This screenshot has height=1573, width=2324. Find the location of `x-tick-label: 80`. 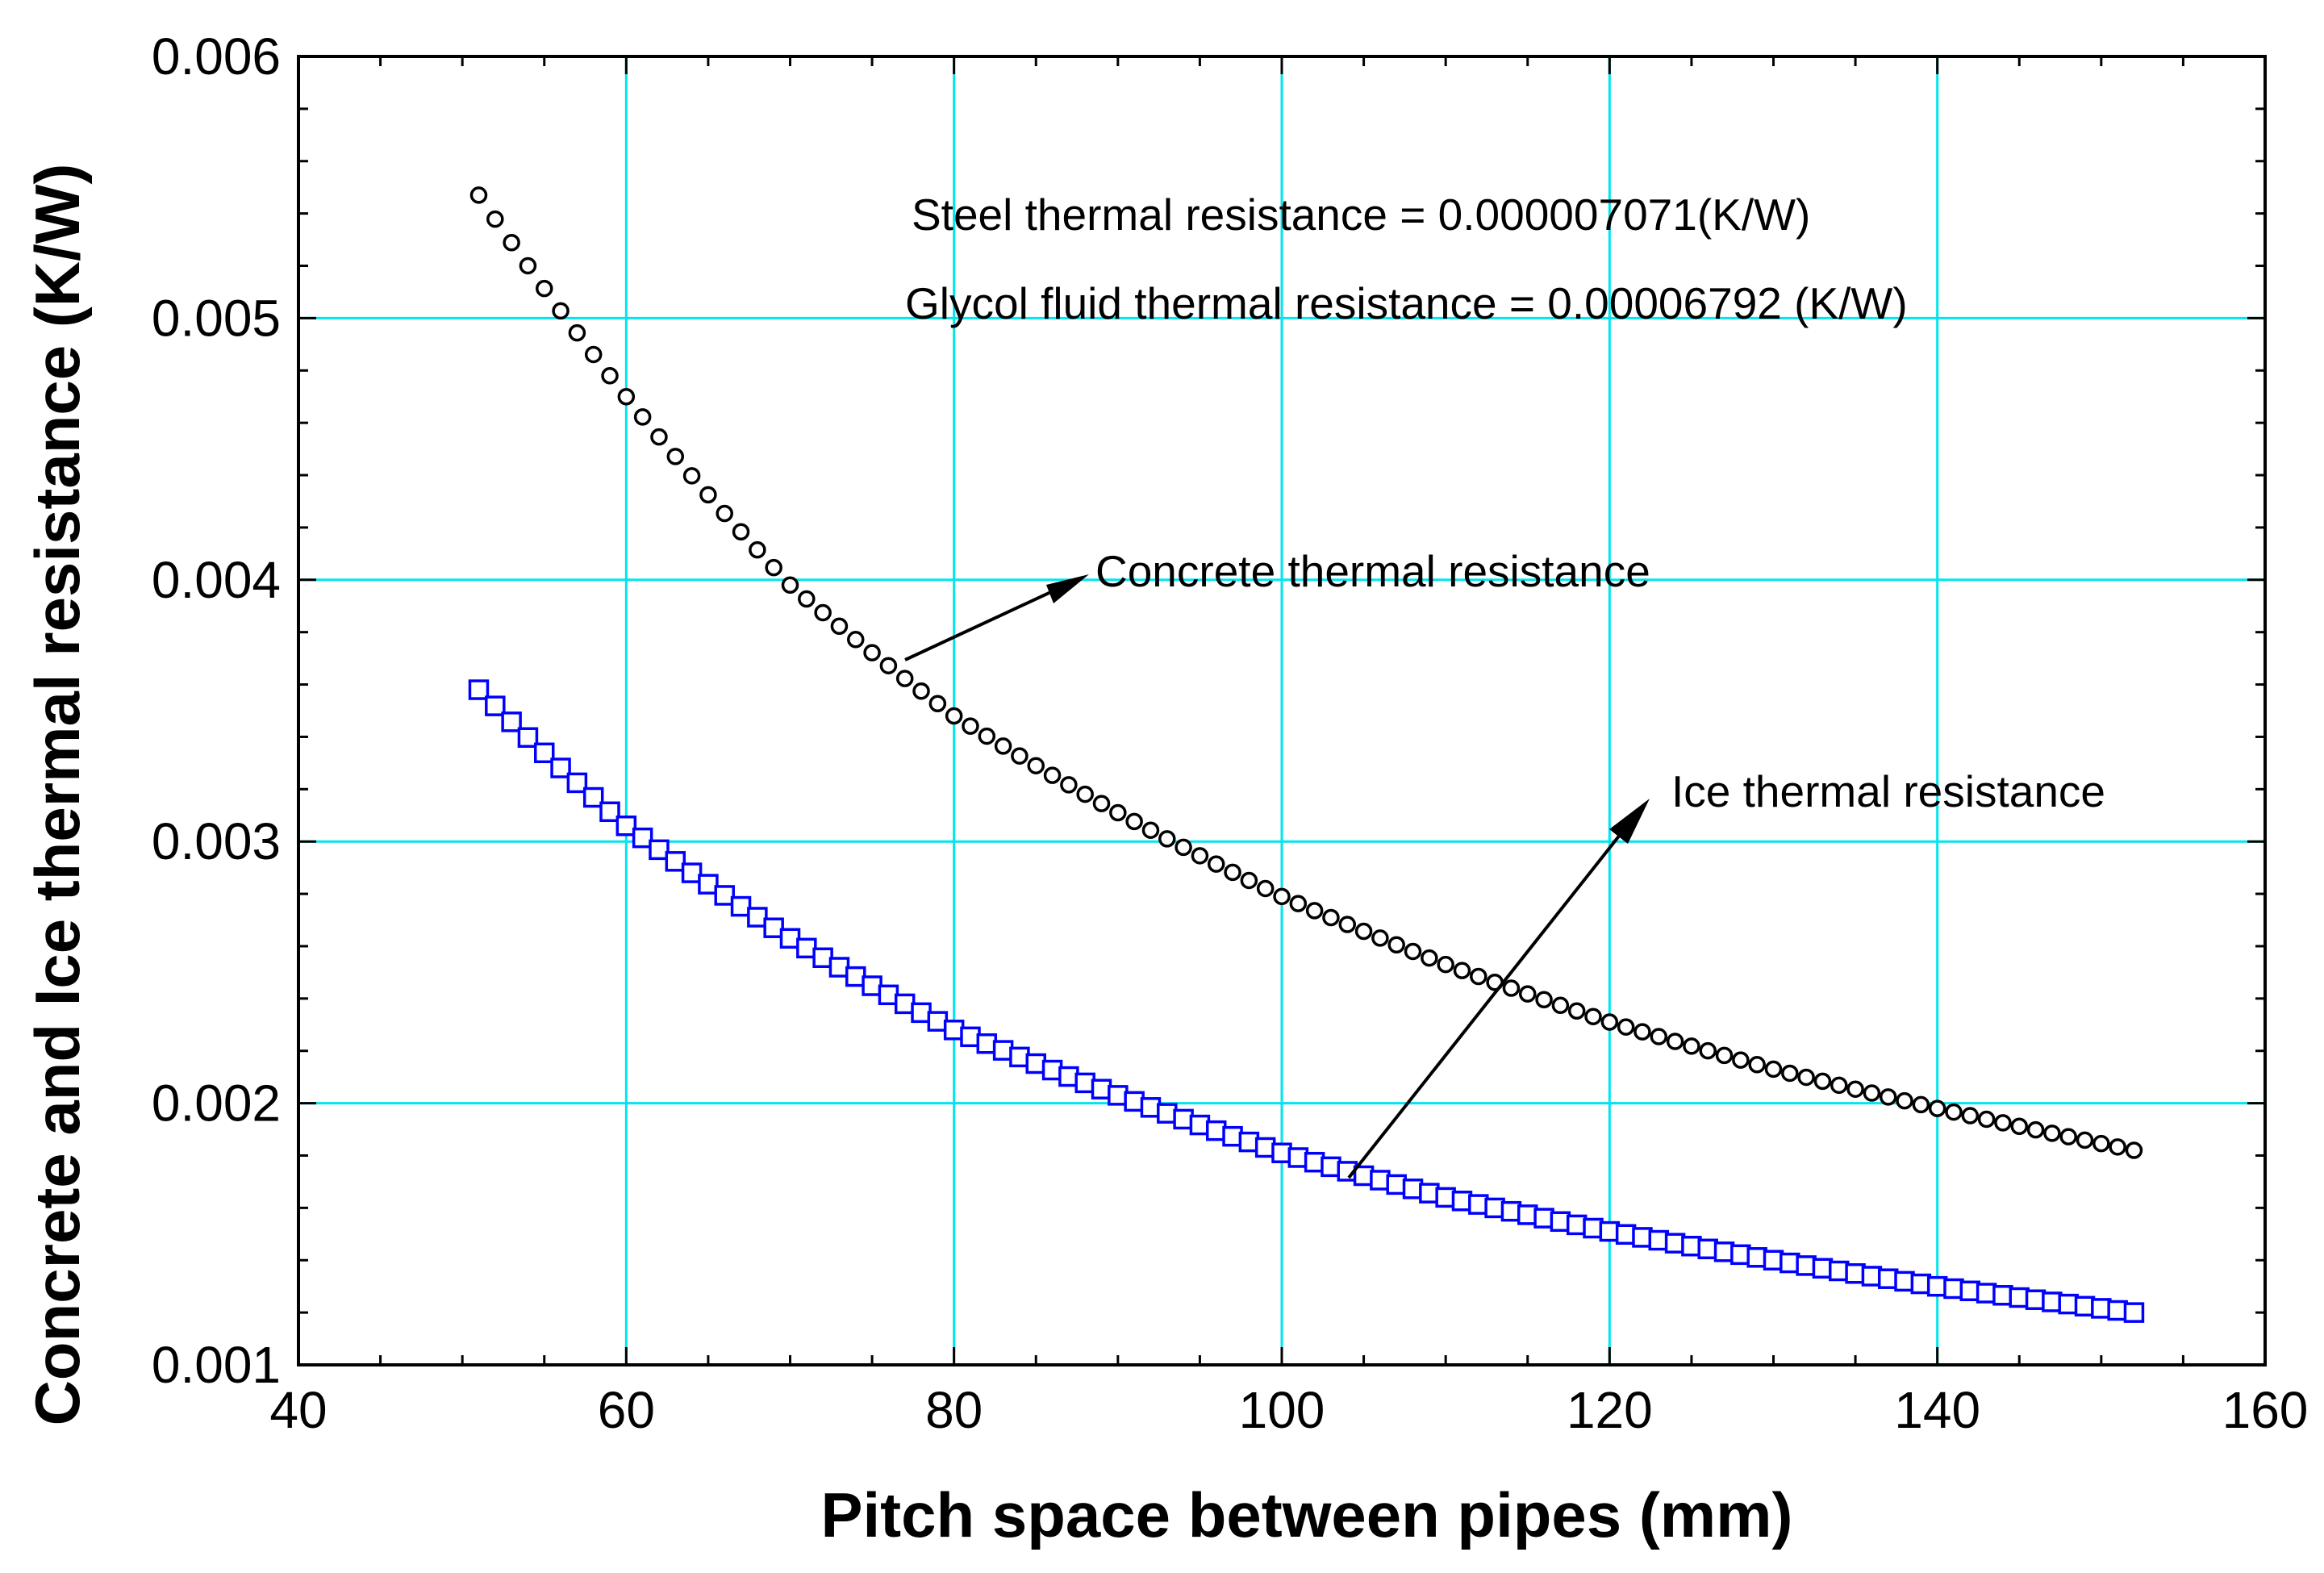

x-tick-label: 80 is located at coordinates (954, 1410).